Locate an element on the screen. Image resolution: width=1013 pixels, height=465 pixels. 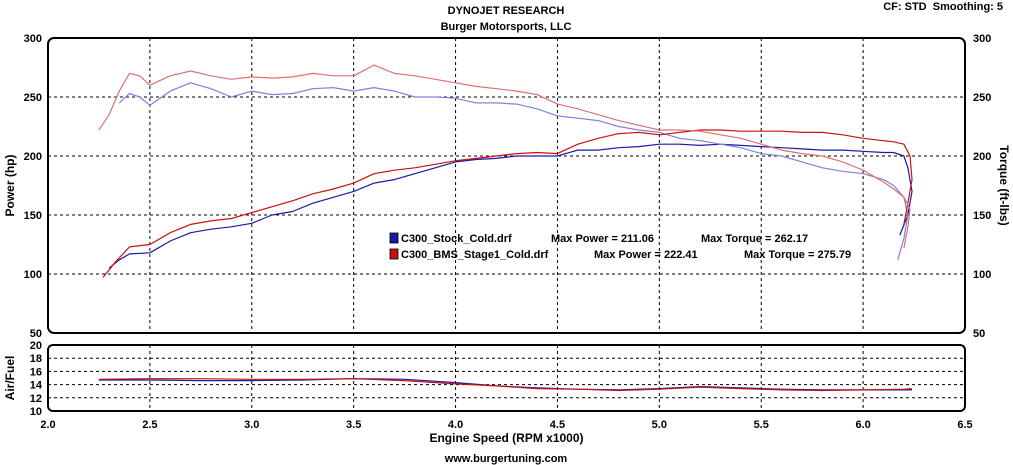
y-tick-label: 50 is located at coordinates (36, 334).